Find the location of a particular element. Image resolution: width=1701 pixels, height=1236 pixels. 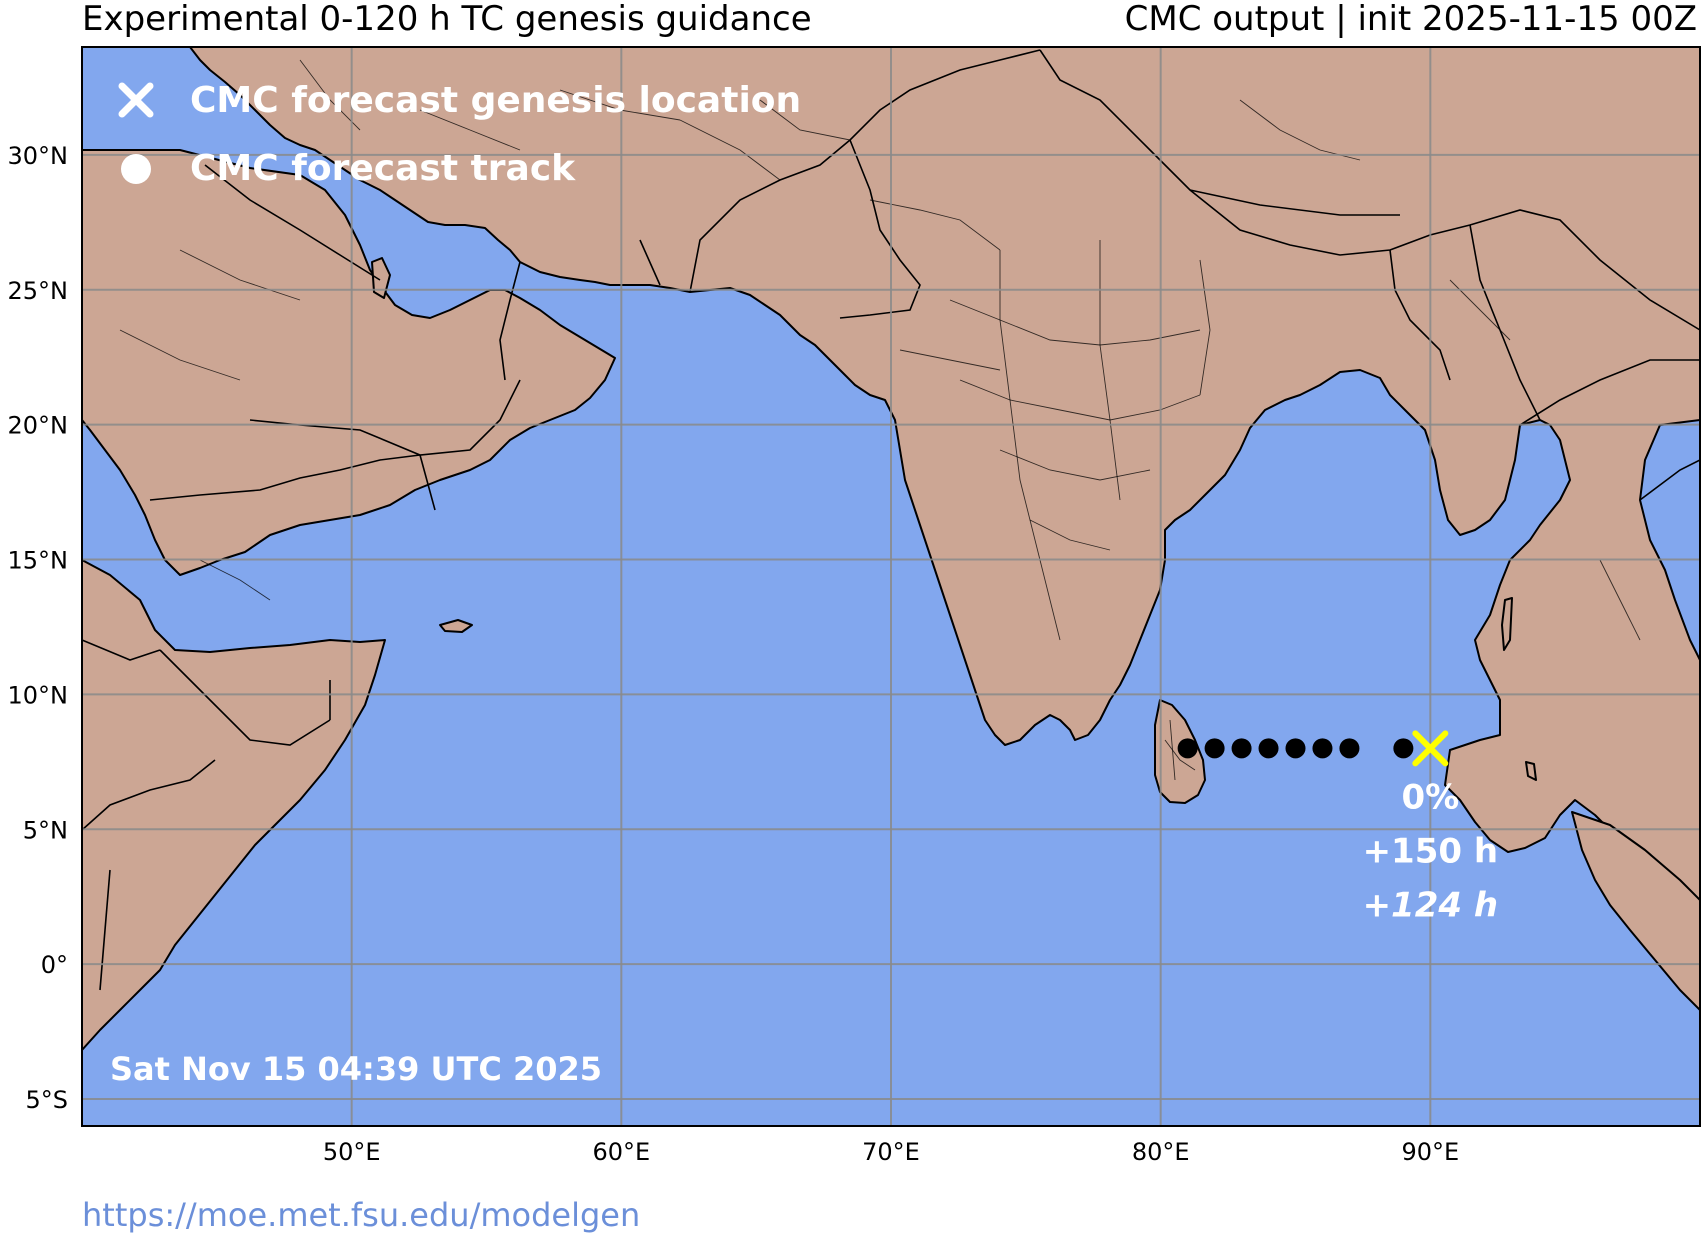

genesis-lead-time: +150 h is located at coordinates (1431, 851).